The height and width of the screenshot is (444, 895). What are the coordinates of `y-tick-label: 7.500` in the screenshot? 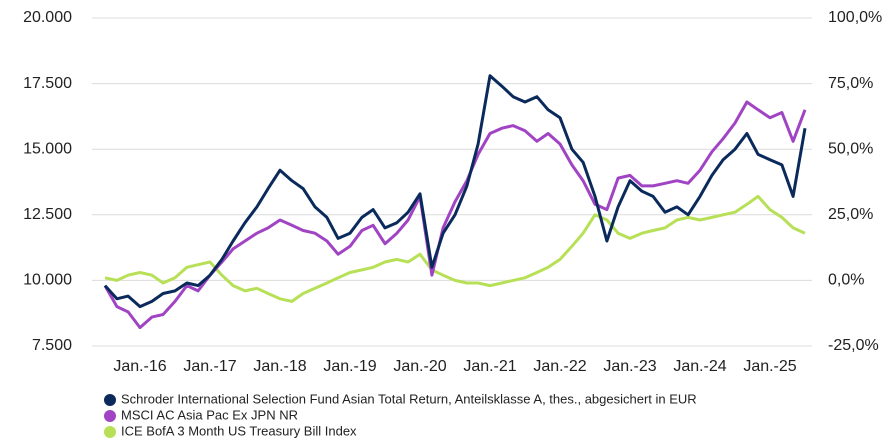 It's located at (52, 345).